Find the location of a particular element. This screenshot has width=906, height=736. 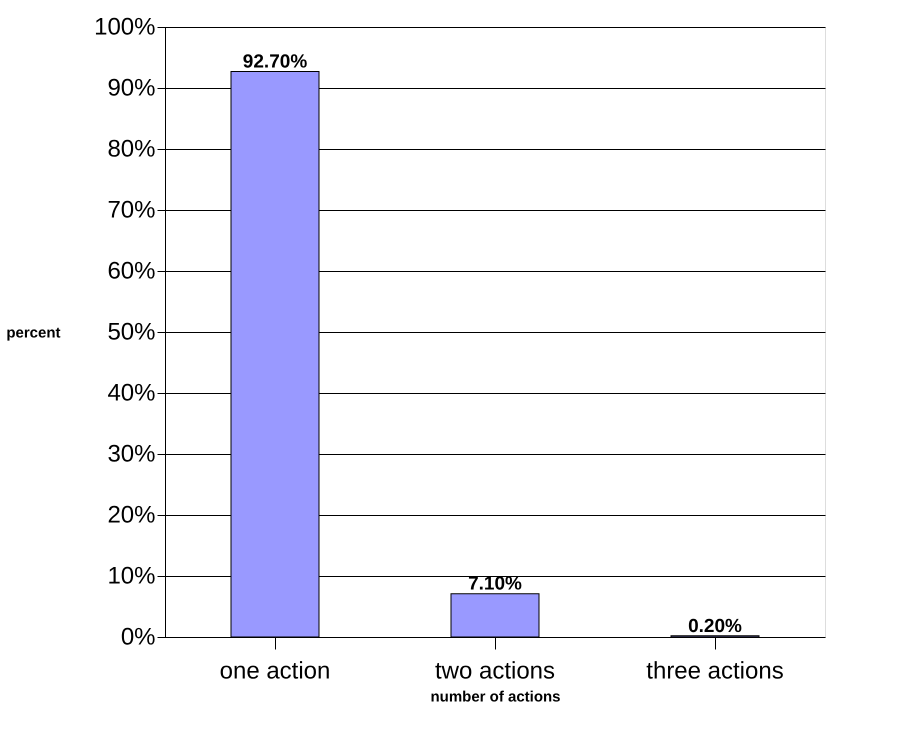

y-tick-label: 20% is located at coordinates (131, 515).